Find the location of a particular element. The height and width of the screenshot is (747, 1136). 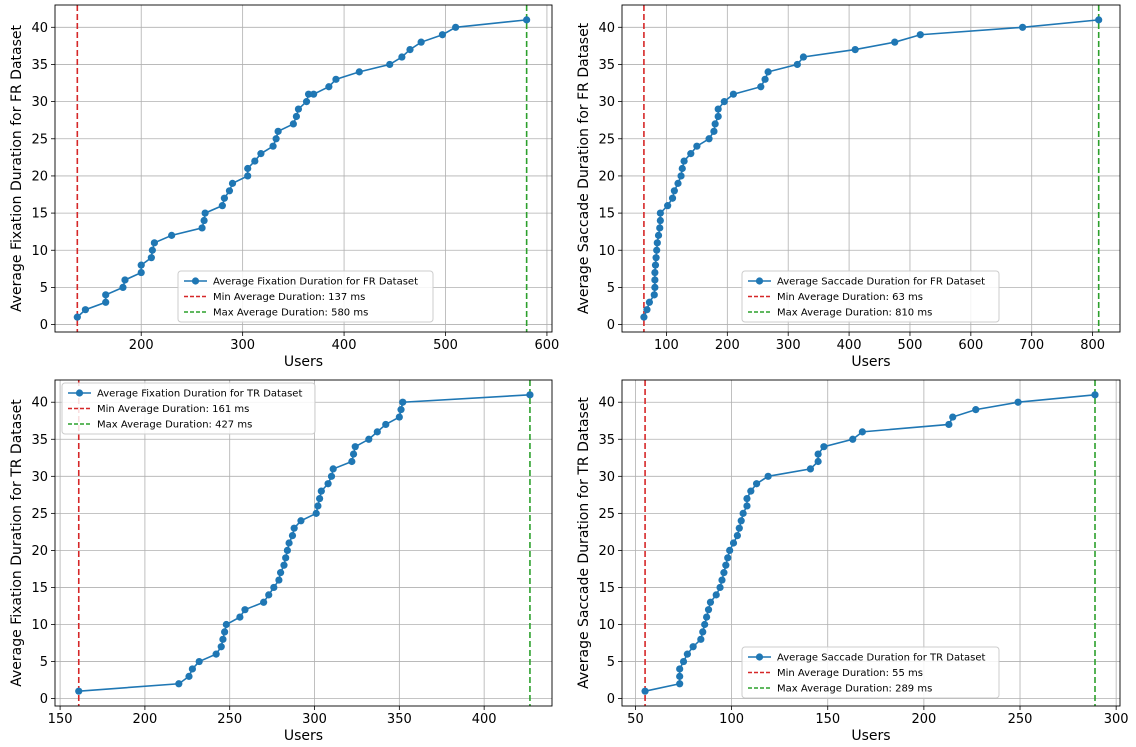

x-tick-label: 500 is located at coordinates (445, 345).